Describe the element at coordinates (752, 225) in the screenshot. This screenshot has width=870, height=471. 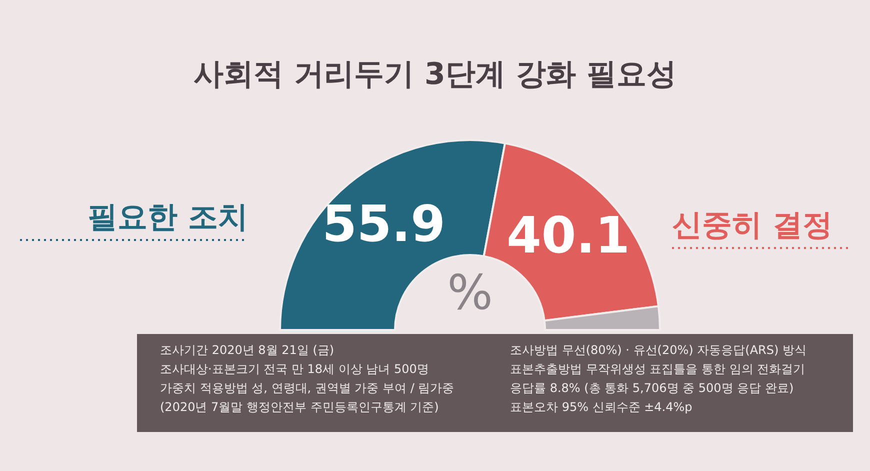
I see `slice-label: 신중히 결정` at that location.